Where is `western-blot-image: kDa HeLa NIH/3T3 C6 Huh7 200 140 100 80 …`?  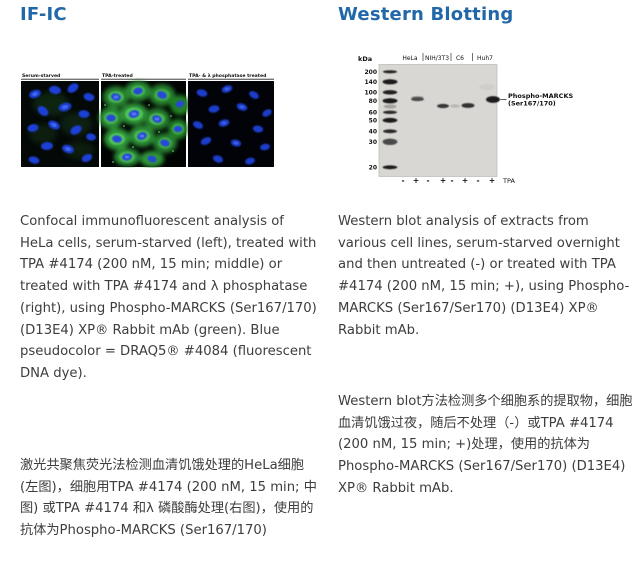 western-blot-image: kDa HeLa NIH/3T3 C6 Huh7 200 140 100 80 … is located at coordinates (465, 119).